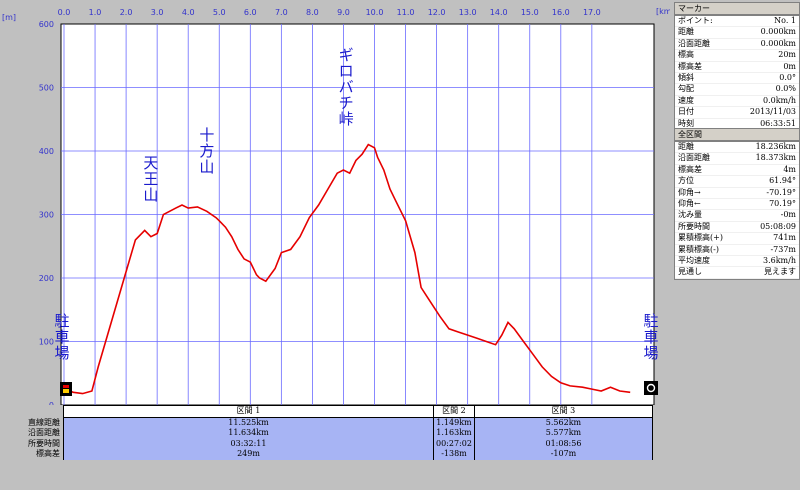  I want to click on section-header-blank, so click(33, 411).